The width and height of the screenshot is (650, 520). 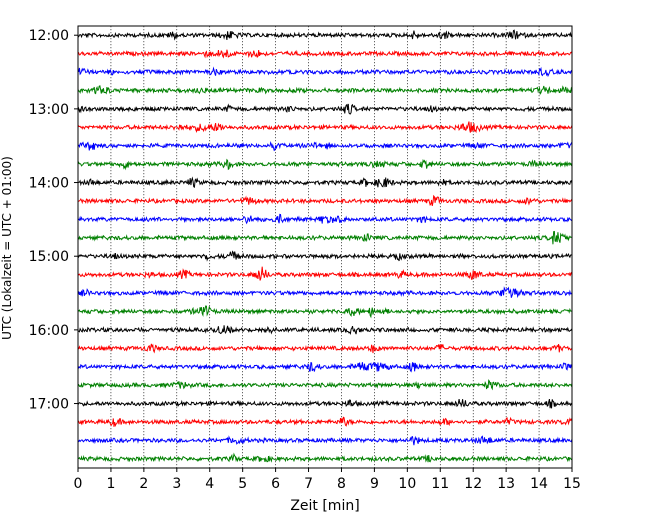 I want to click on x-tick-label: 14, so click(x=539, y=484).